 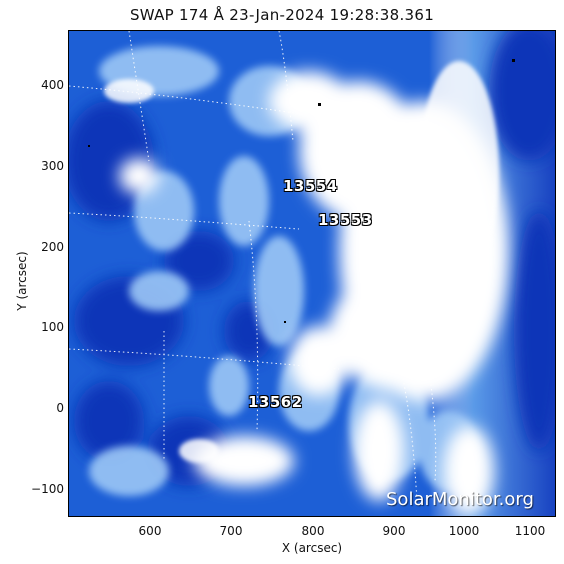 I want to click on x-axis-label: X (arcsec), so click(x=312, y=548).